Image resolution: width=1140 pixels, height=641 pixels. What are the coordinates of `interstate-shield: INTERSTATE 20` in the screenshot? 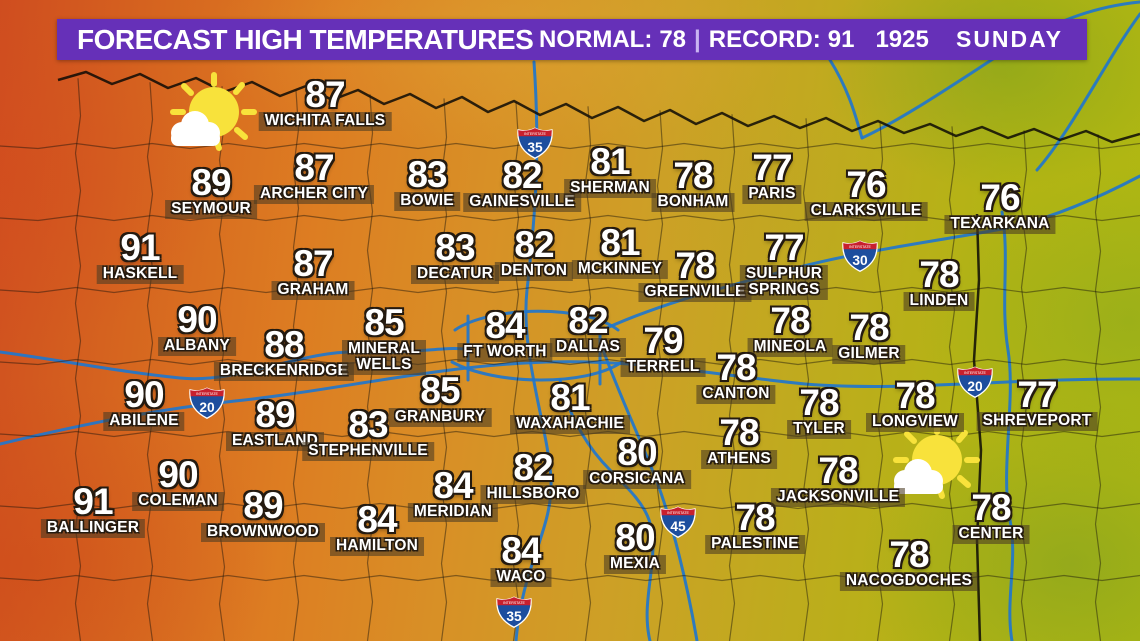 It's located at (975, 384).